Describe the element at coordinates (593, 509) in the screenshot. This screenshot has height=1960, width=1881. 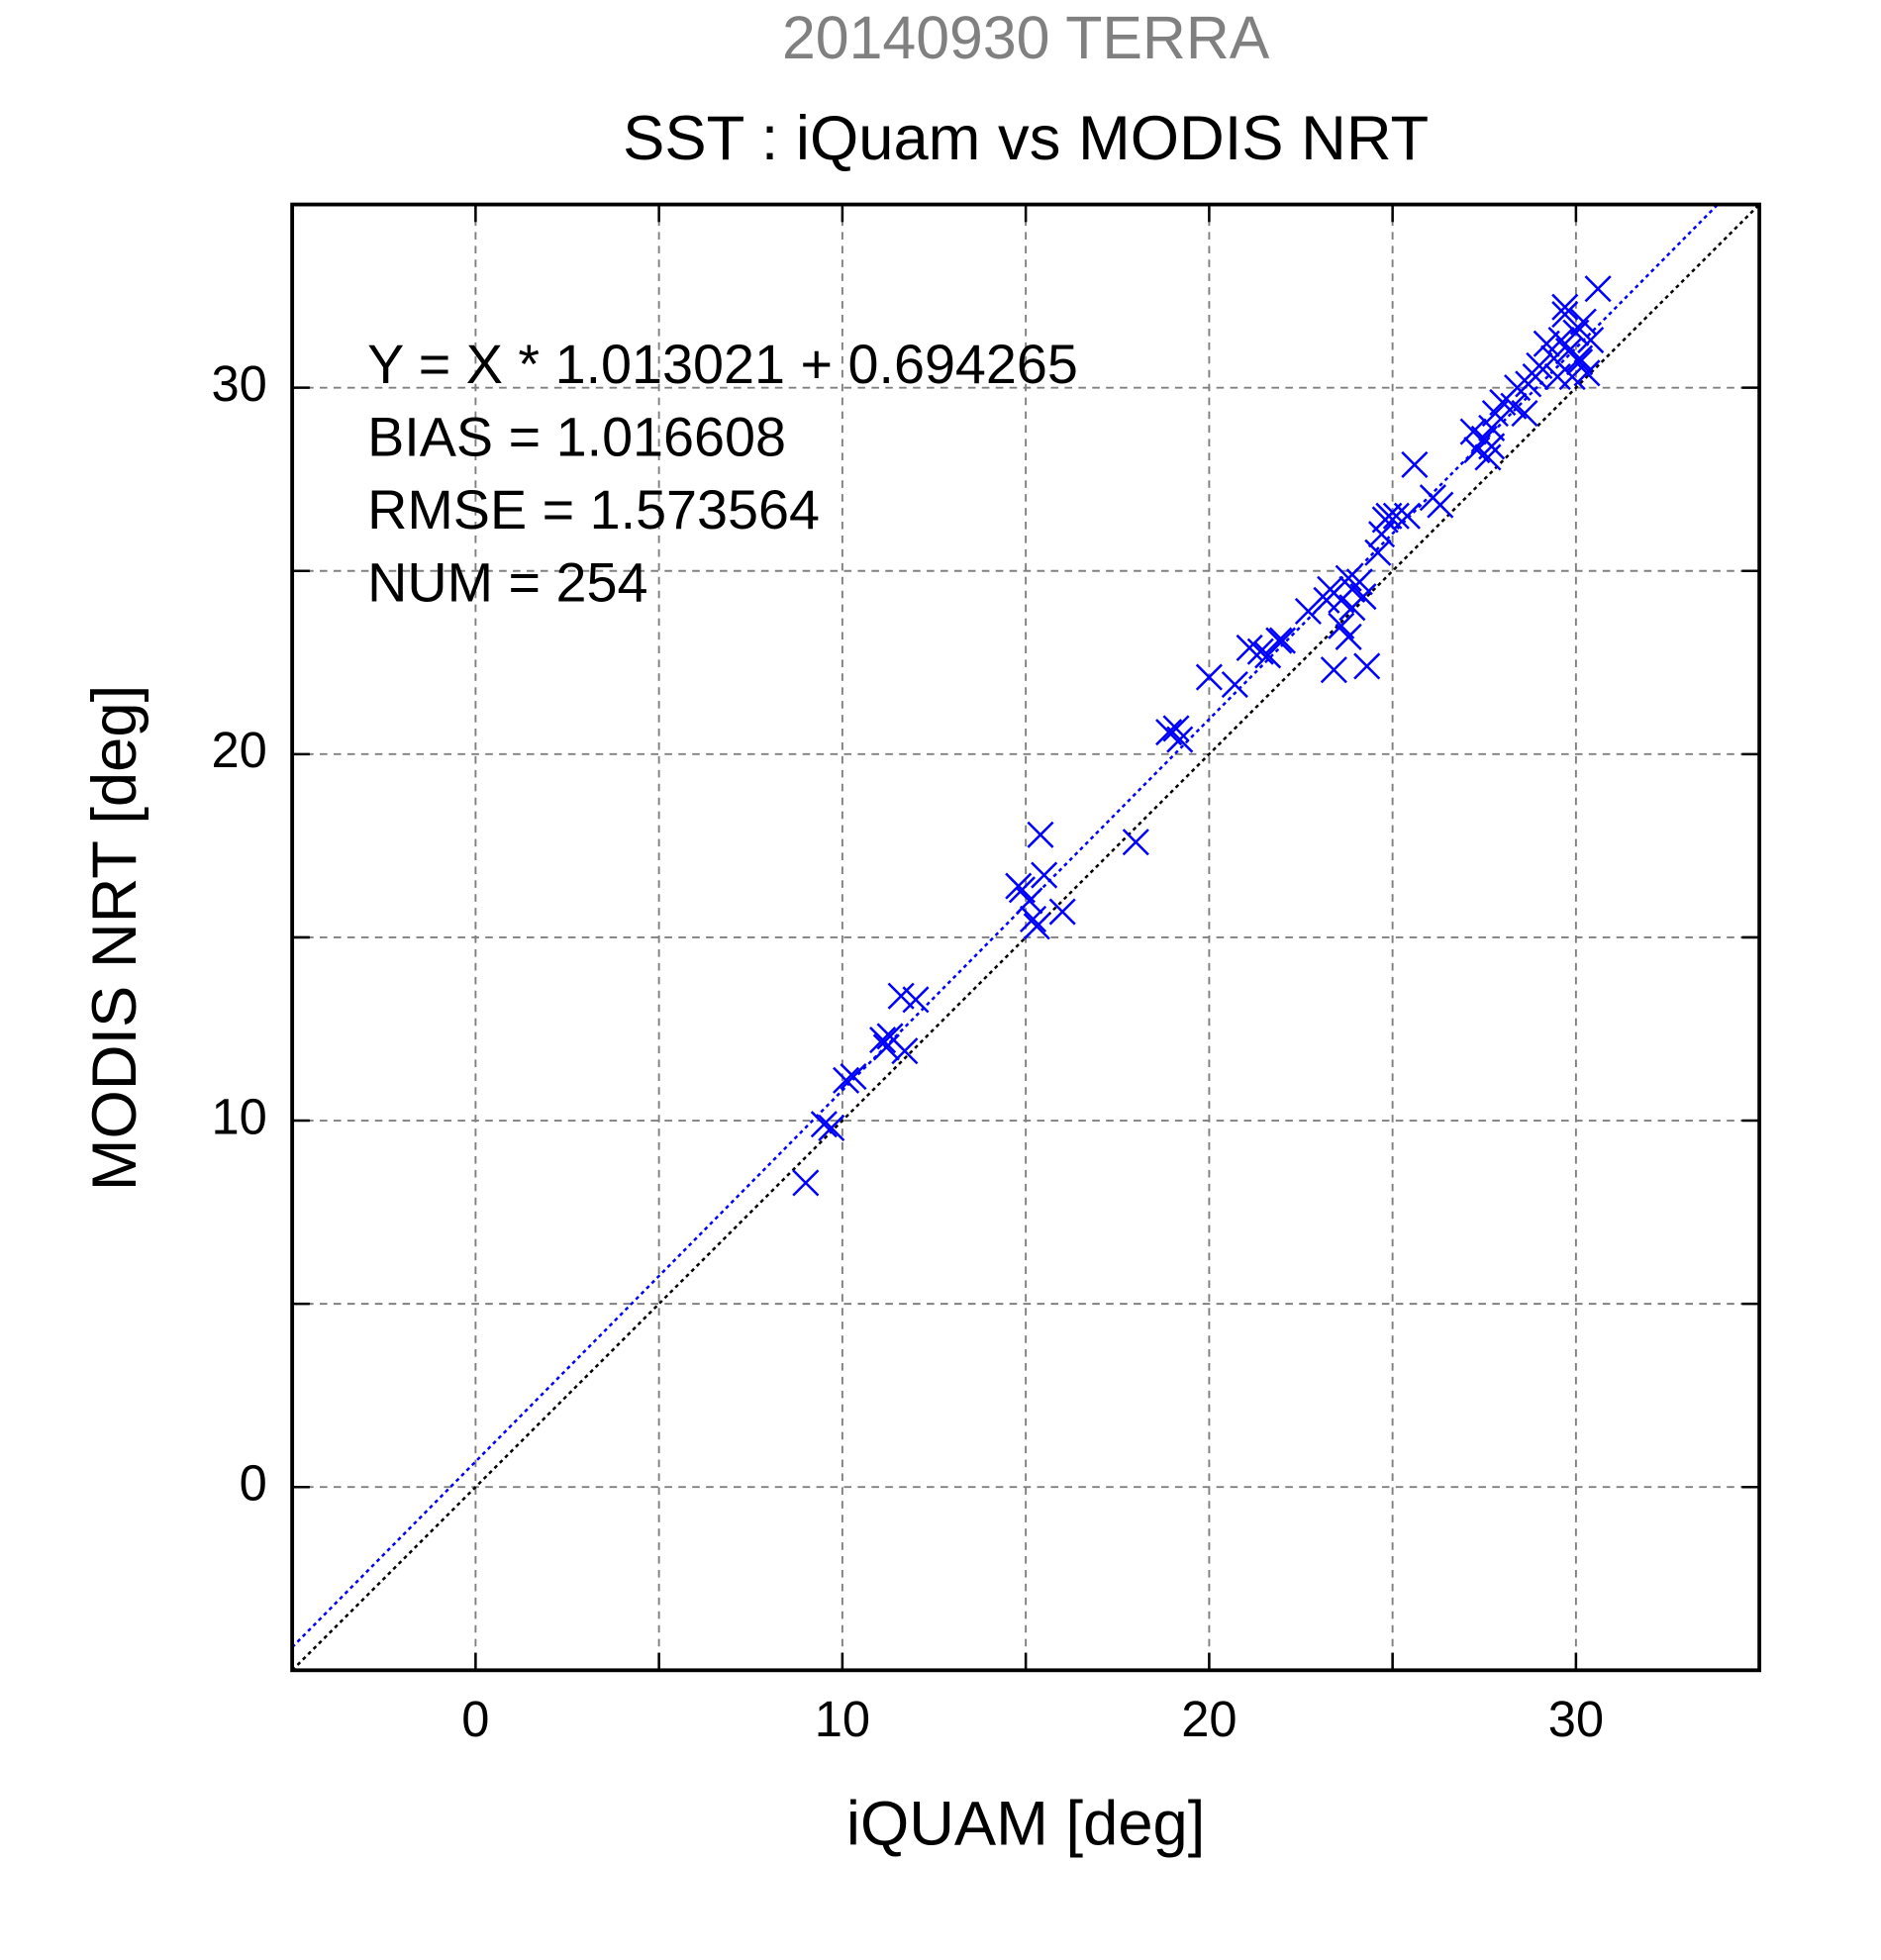
I see `annotation: RMSE = 1.573564` at that location.